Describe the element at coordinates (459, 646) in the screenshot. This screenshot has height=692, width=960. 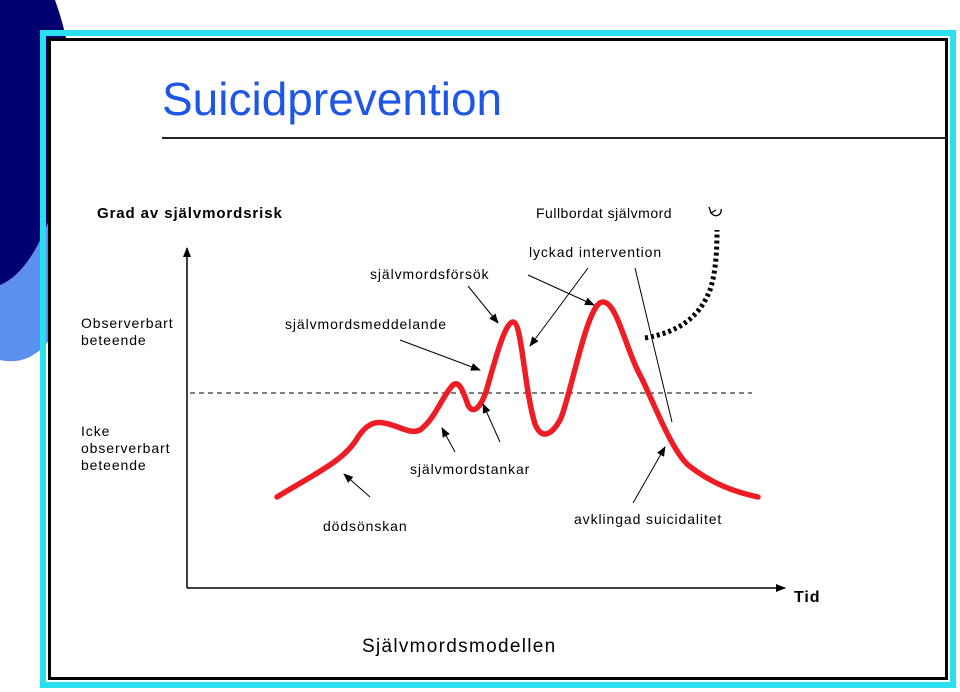
I see `diagram-caption: Självmordsmodellen` at that location.